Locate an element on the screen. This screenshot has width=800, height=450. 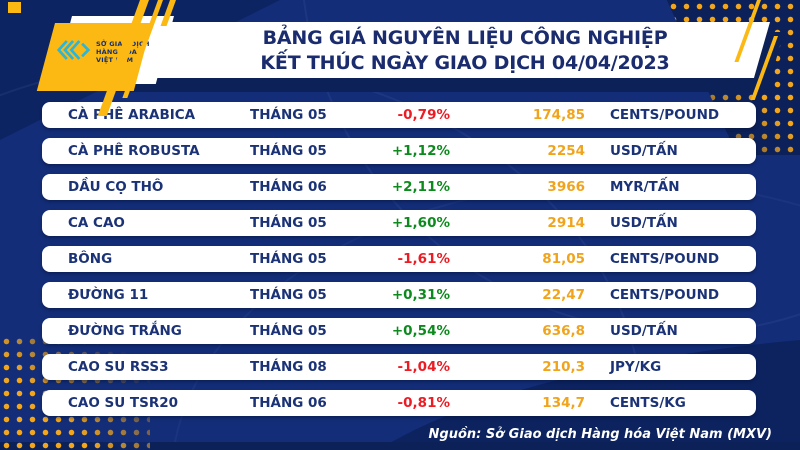
table-row: CAO SU TSR20 THÁNG 06 -0,81% 134,7 CENTS/KG is located at coordinates (399, 403).